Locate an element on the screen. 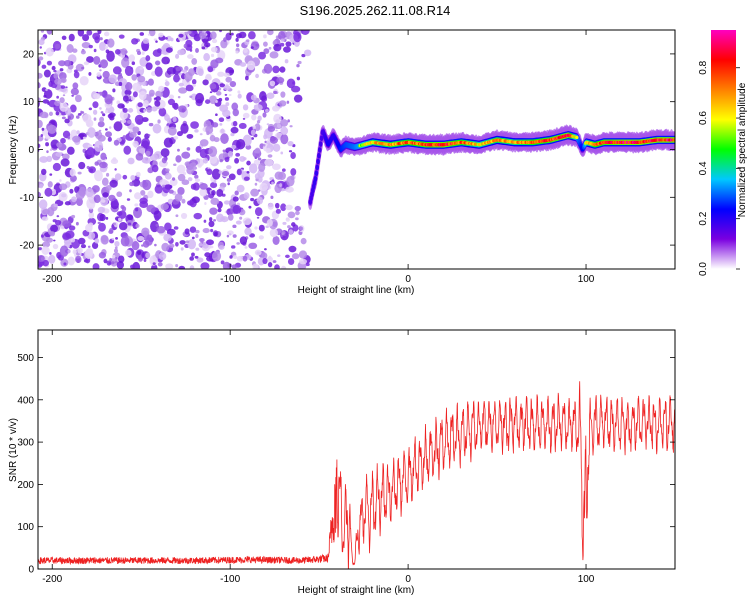 Image resolution: width=750 pixels, height=600 pixels. snr-y-tick-label: 200 is located at coordinates (25, 485).